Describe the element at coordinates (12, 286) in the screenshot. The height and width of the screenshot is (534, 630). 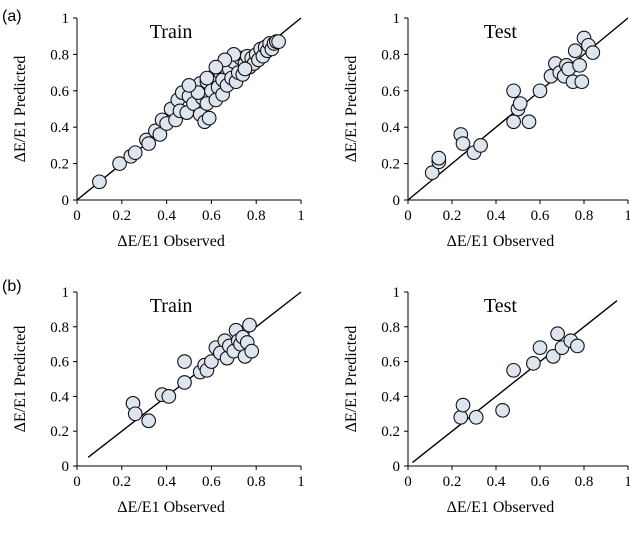
I see `panel-label-b: (b)` at that location.